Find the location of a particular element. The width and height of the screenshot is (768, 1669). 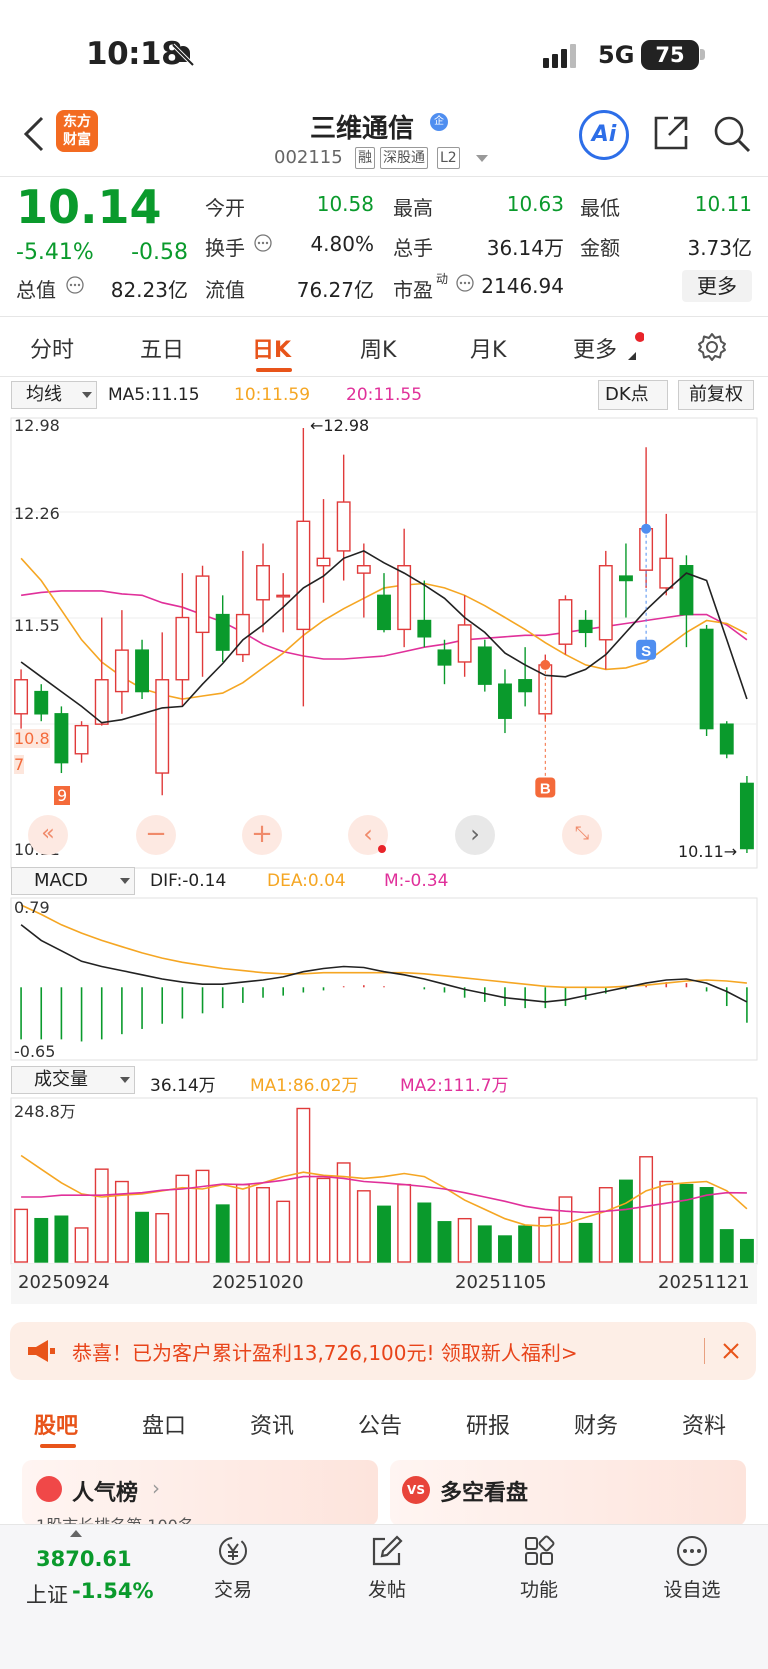

edit-post-icon is located at coordinates (387, 1550).